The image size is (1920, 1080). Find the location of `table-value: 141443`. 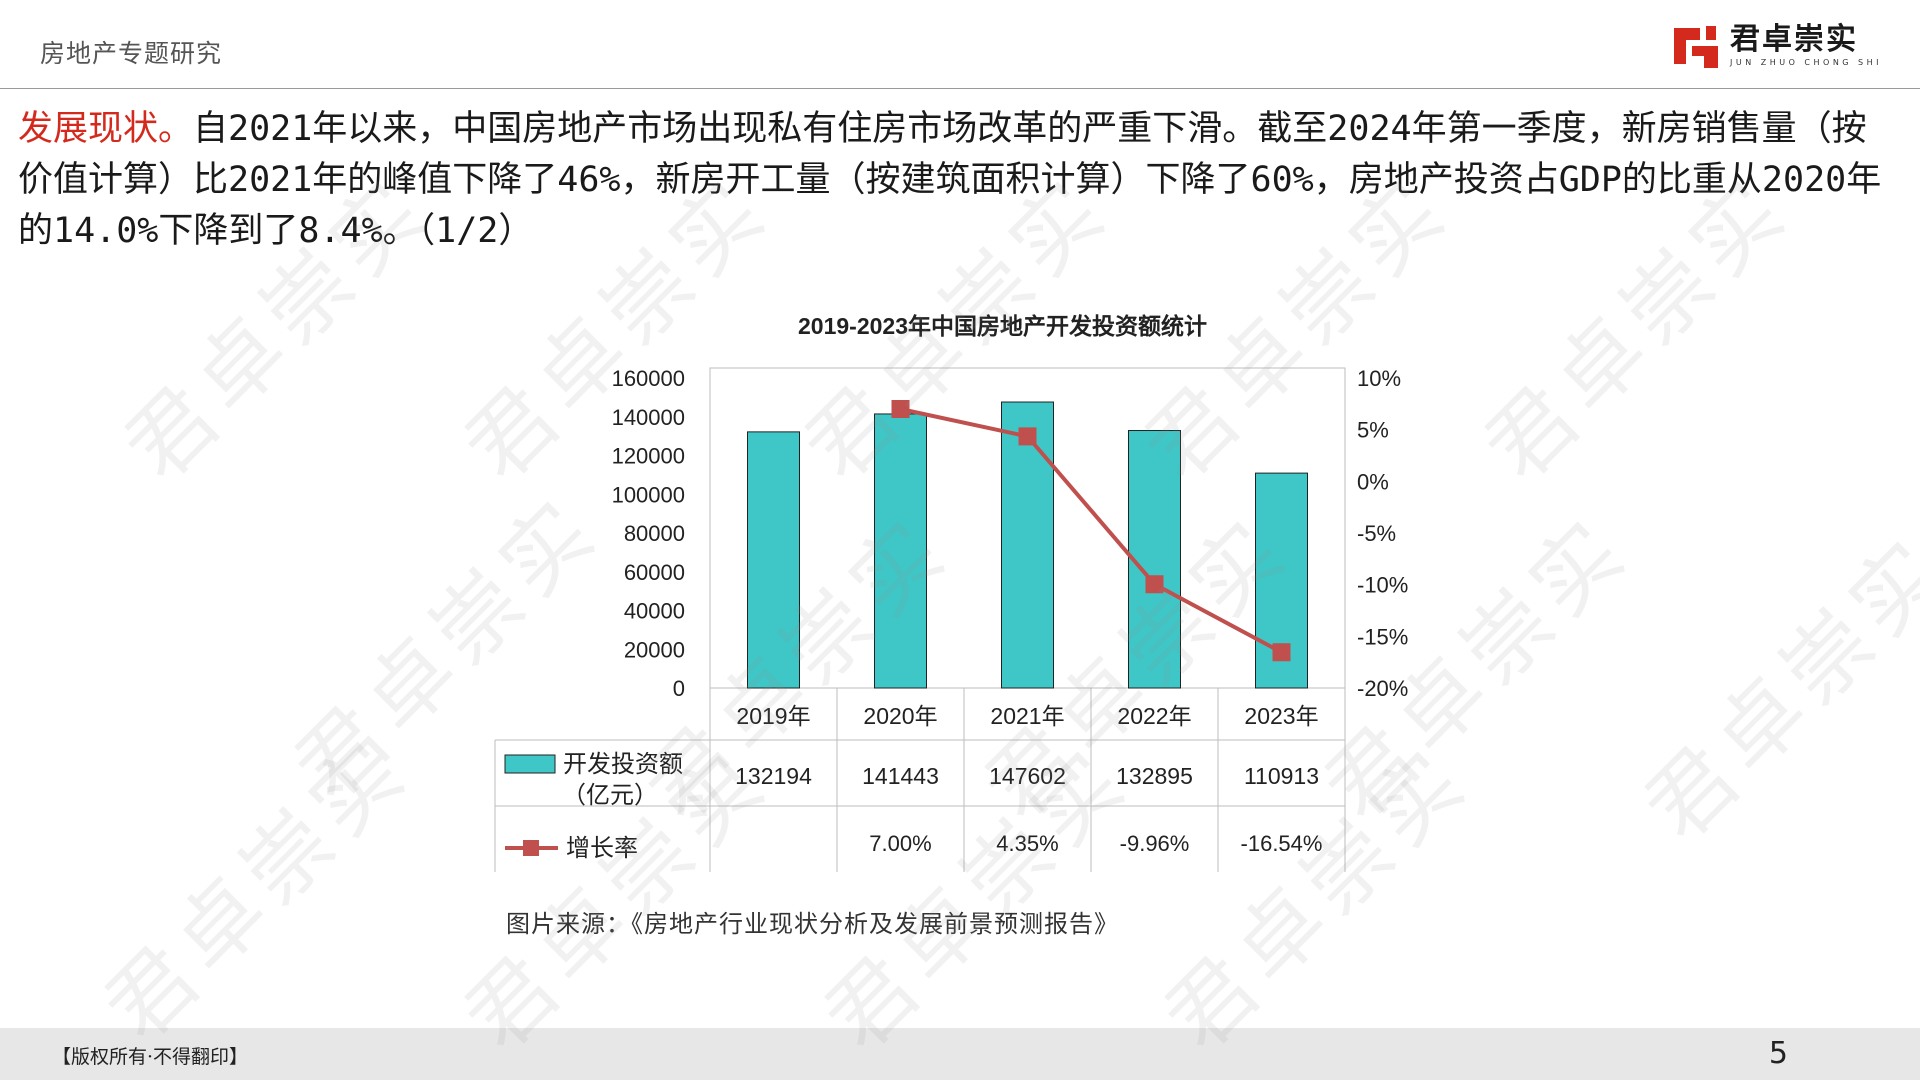

table-value: 141443 is located at coordinates (900, 776).